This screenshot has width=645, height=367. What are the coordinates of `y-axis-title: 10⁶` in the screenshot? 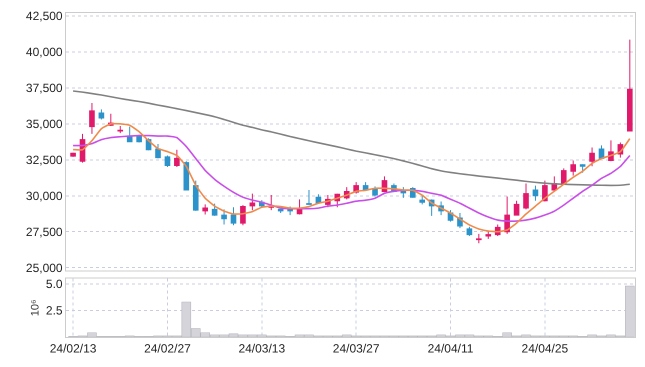 It's located at (36, 307).